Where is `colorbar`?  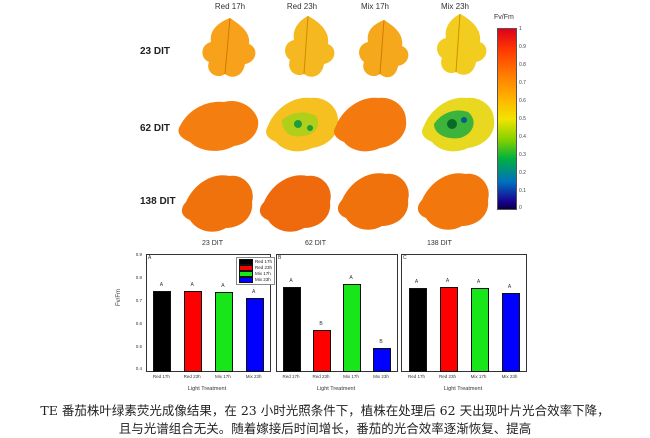
colorbar is located at coordinates (507, 119).